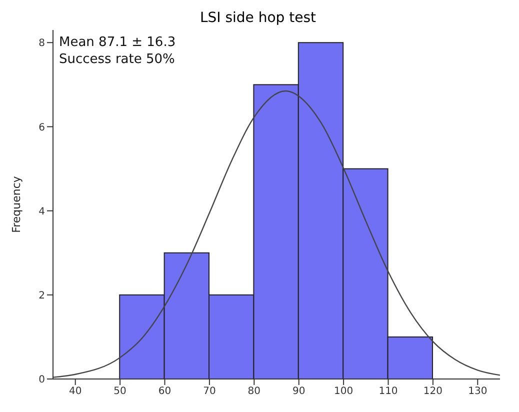 The image size is (519, 412). I want to click on y-tick-label: 4, so click(41, 212).